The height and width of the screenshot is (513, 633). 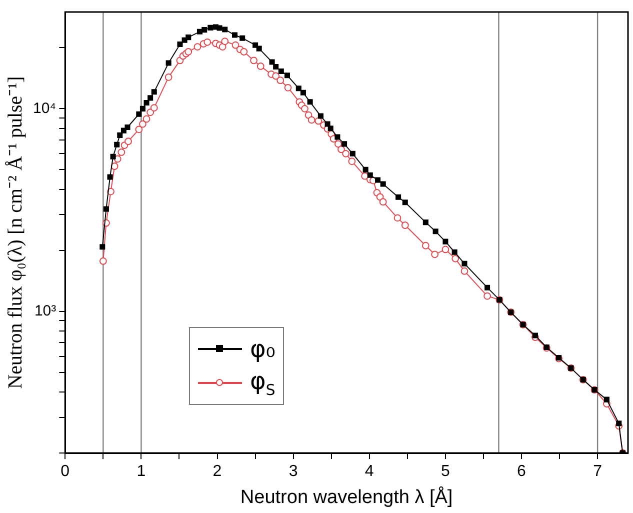 What do you see at coordinates (521, 471) in the screenshot?
I see `x-tick-label: 6` at bounding box center [521, 471].